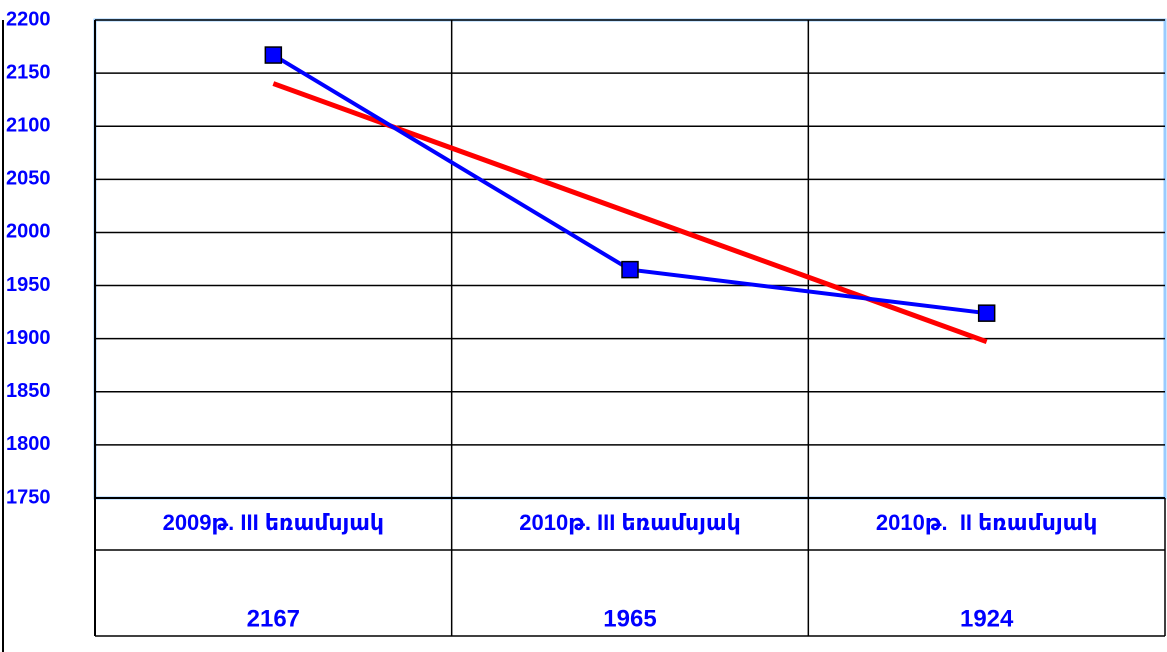  I want to click on y-tick-label: 2050, so click(28, 179).